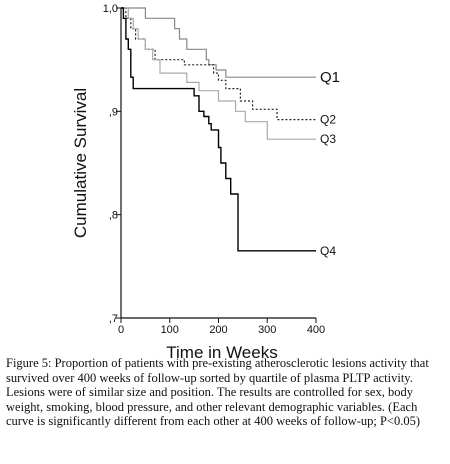  What do you see at coordinates (170, 330) in the screenshot?
I see `x-tick-label: 100` at bounding box center [170, 330].